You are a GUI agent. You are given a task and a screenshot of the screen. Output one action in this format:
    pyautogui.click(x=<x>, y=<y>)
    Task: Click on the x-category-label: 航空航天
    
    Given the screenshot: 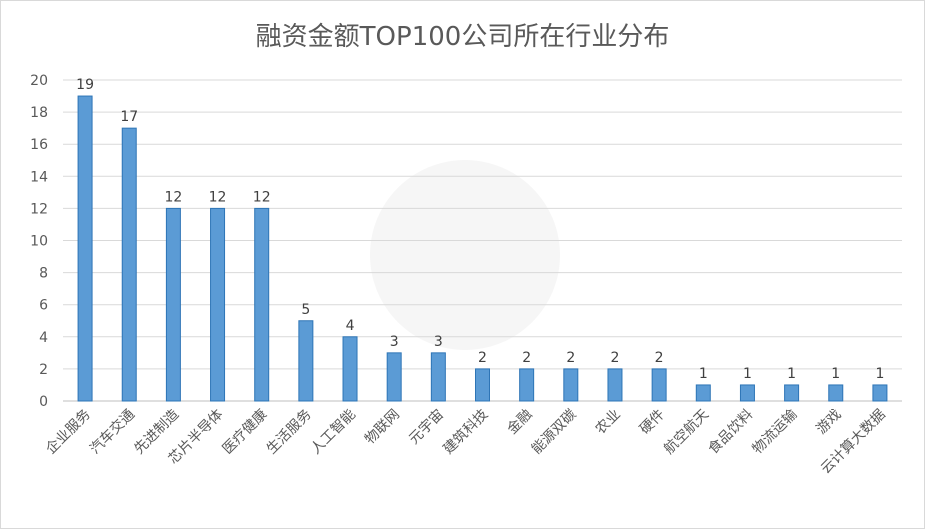 What is the action you would take?
    pyautogui.click(x=686, y=432)
    